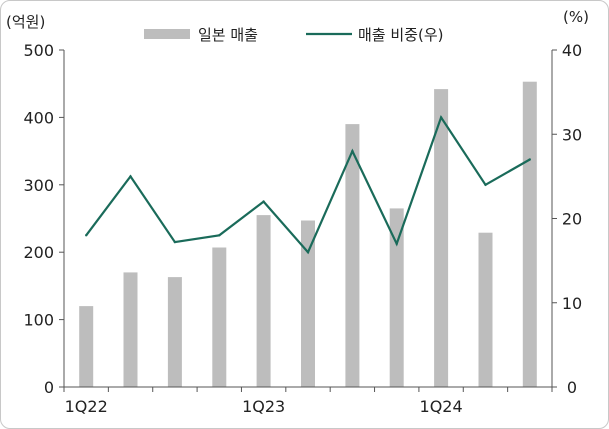 This screenshot has height=429, width=609. What do you see at coordinates (25, 22) in the screenshot?
I see `left-axis-unit: (억원)` at bounding box center [25, 22].